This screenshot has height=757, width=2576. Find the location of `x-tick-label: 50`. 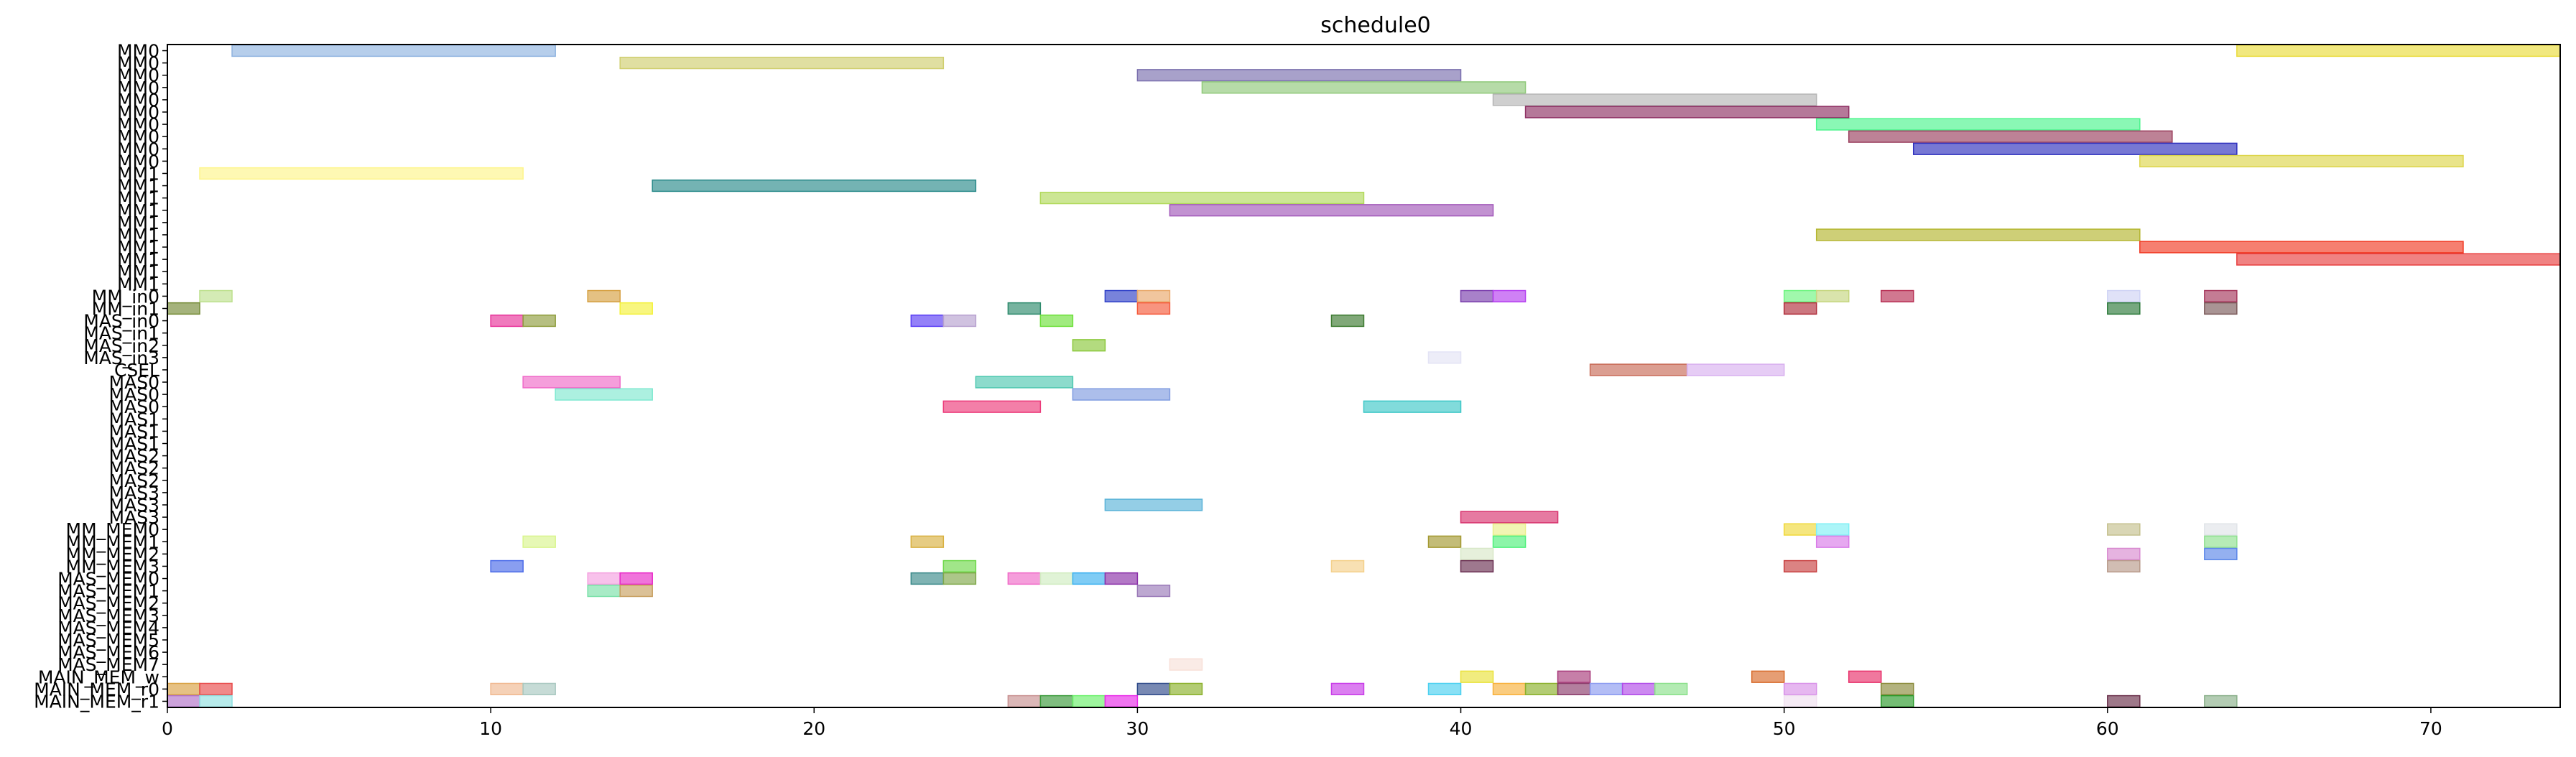

x-tick-label: 50 is located at coordinates (1784, 729).